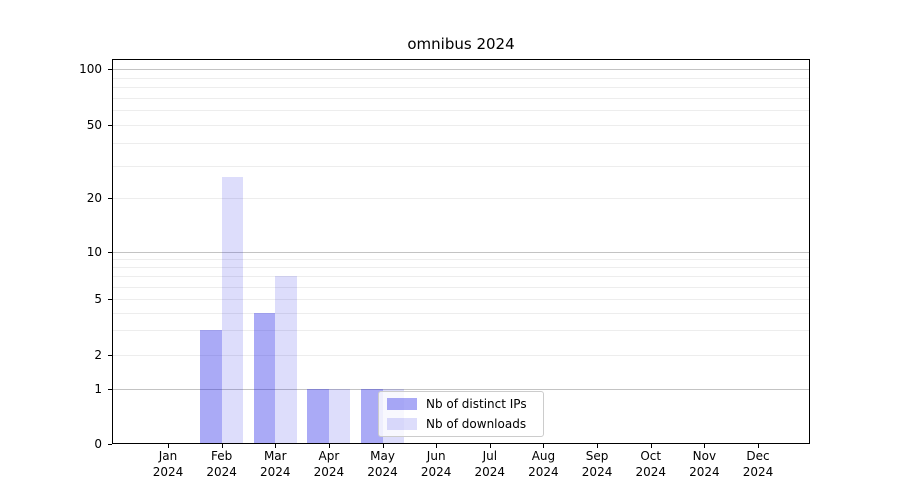 The image size is (900, 500). I want to click on y-tick-label-0: 0, so click(98, 443).